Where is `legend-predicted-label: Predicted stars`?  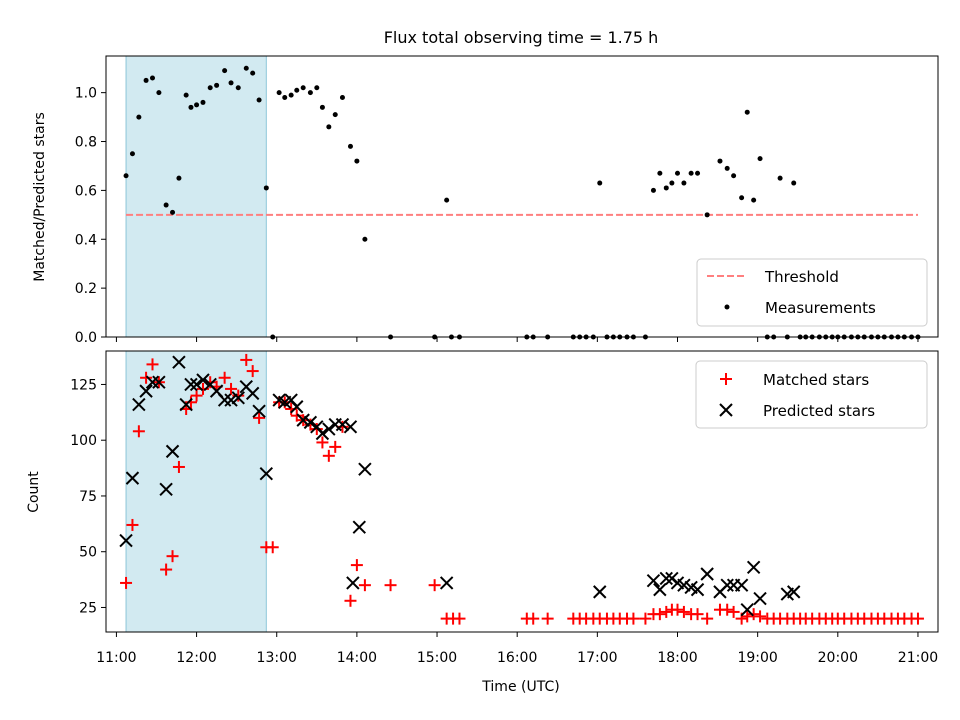 legend-predicted-label: Predicted stars is located at coordinates (819, 411).